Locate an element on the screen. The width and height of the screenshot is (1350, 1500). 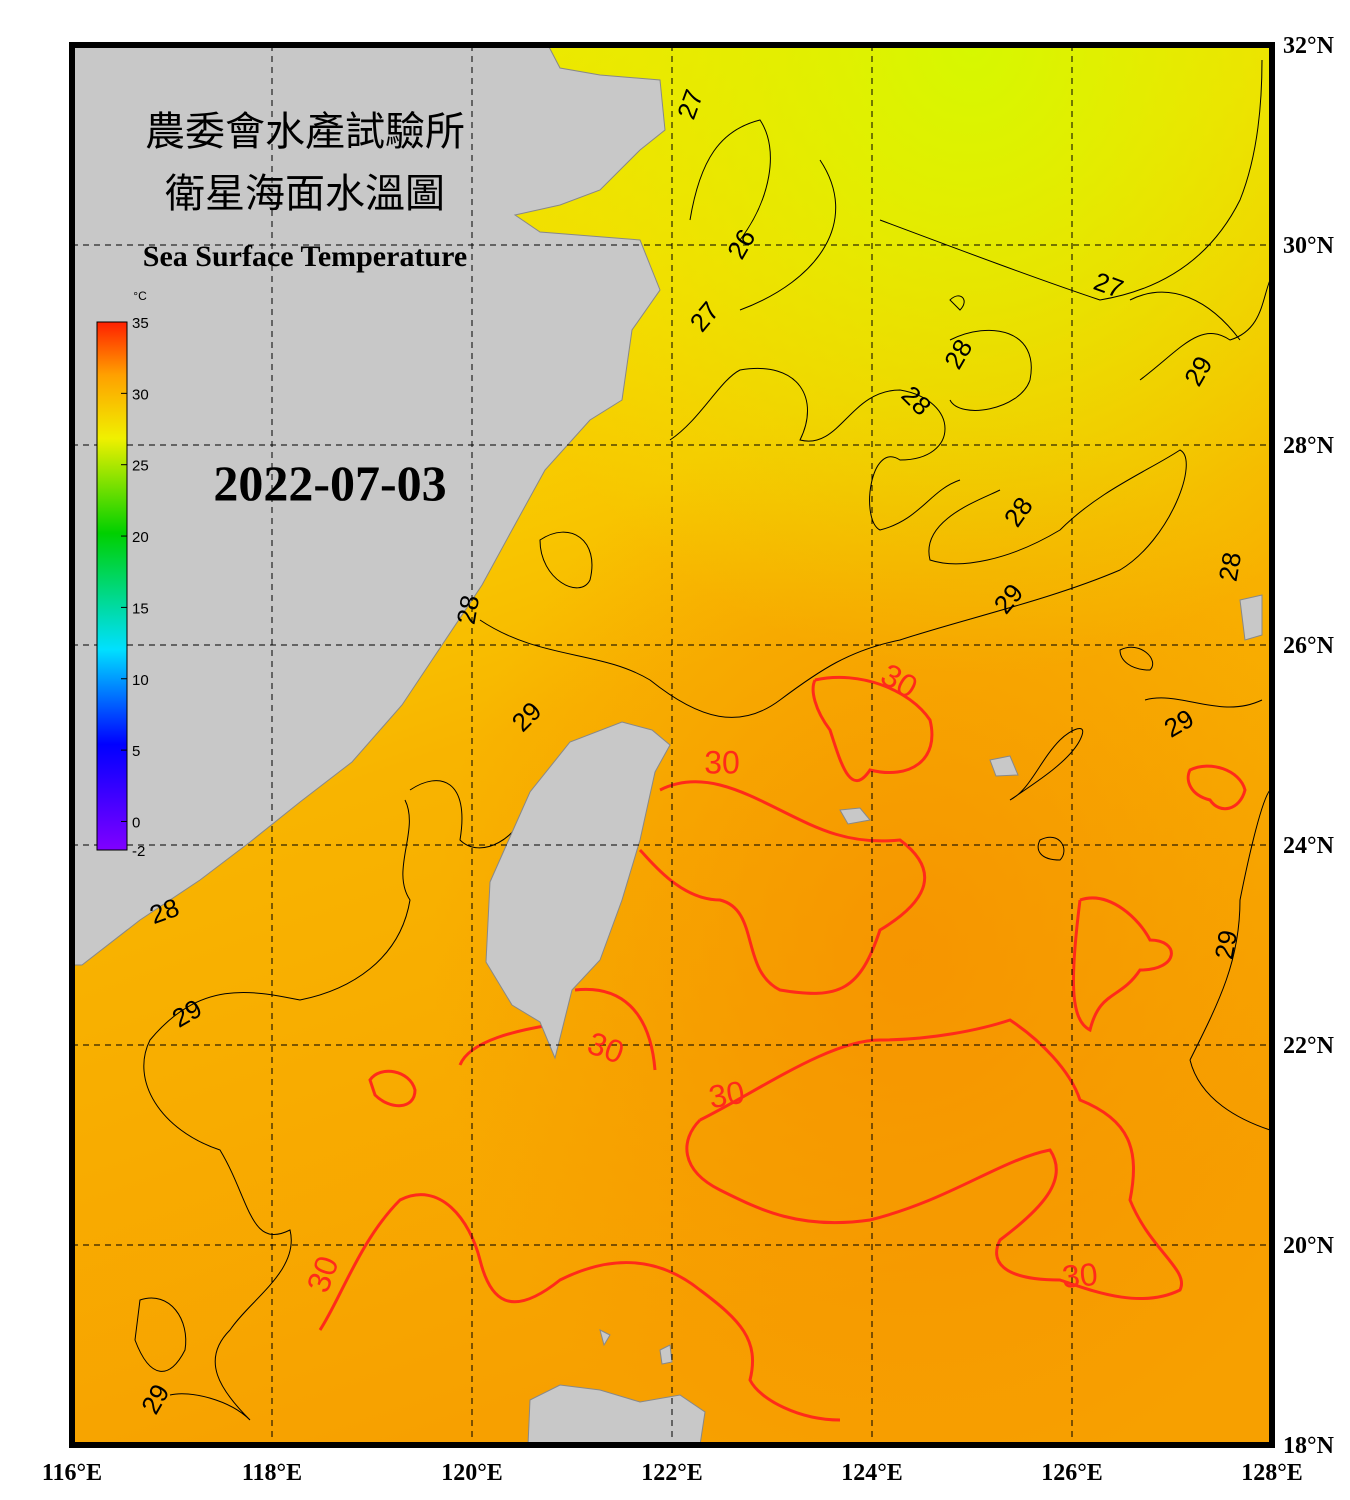
colorbar-tick-label: 15 is located at coordinates (140, 608).